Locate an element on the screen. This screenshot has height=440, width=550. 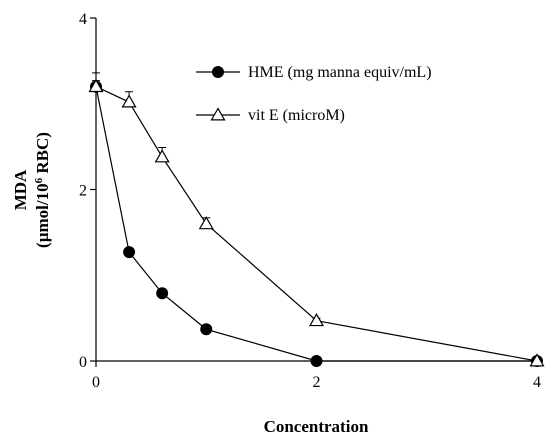
y-axis-title-line2: (µmol/106 RBC) is located at coordinates (42, 190).